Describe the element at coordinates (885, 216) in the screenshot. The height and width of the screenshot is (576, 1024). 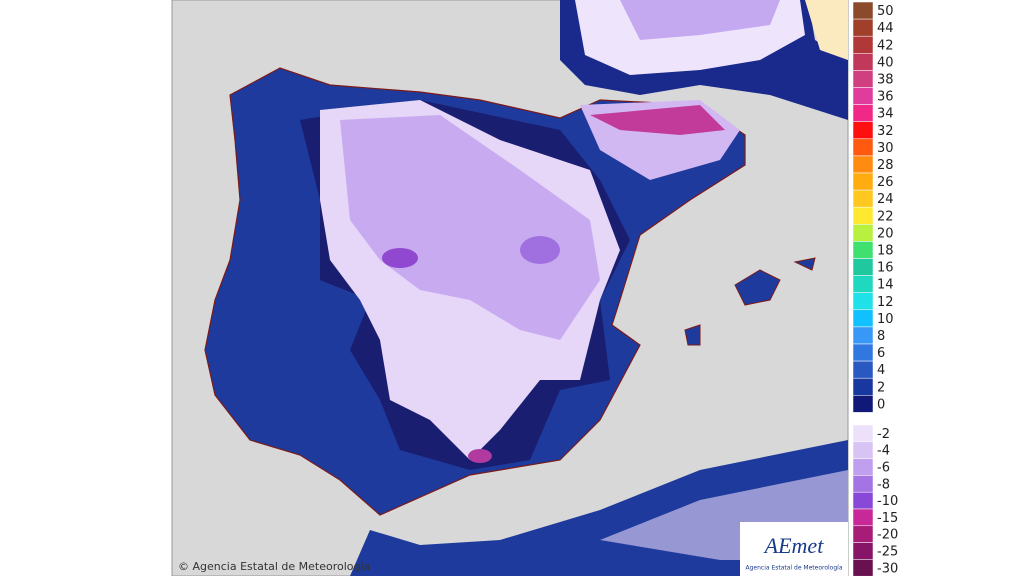
I see `legend-label: 22` at that location.